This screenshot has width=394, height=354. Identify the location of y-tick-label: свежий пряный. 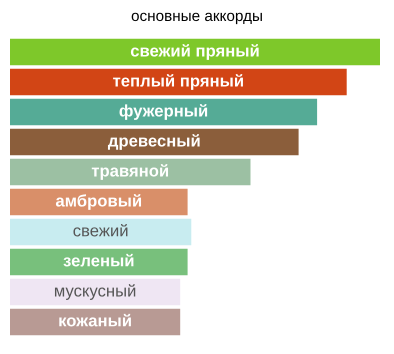
(194, 52).